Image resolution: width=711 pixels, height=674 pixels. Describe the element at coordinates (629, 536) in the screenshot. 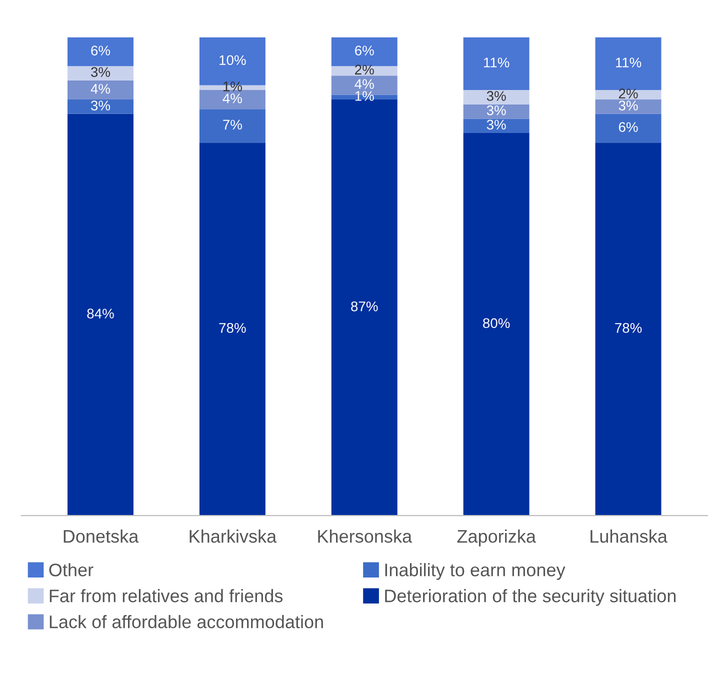

I see `x-tick-label: Luhanska` at that location.